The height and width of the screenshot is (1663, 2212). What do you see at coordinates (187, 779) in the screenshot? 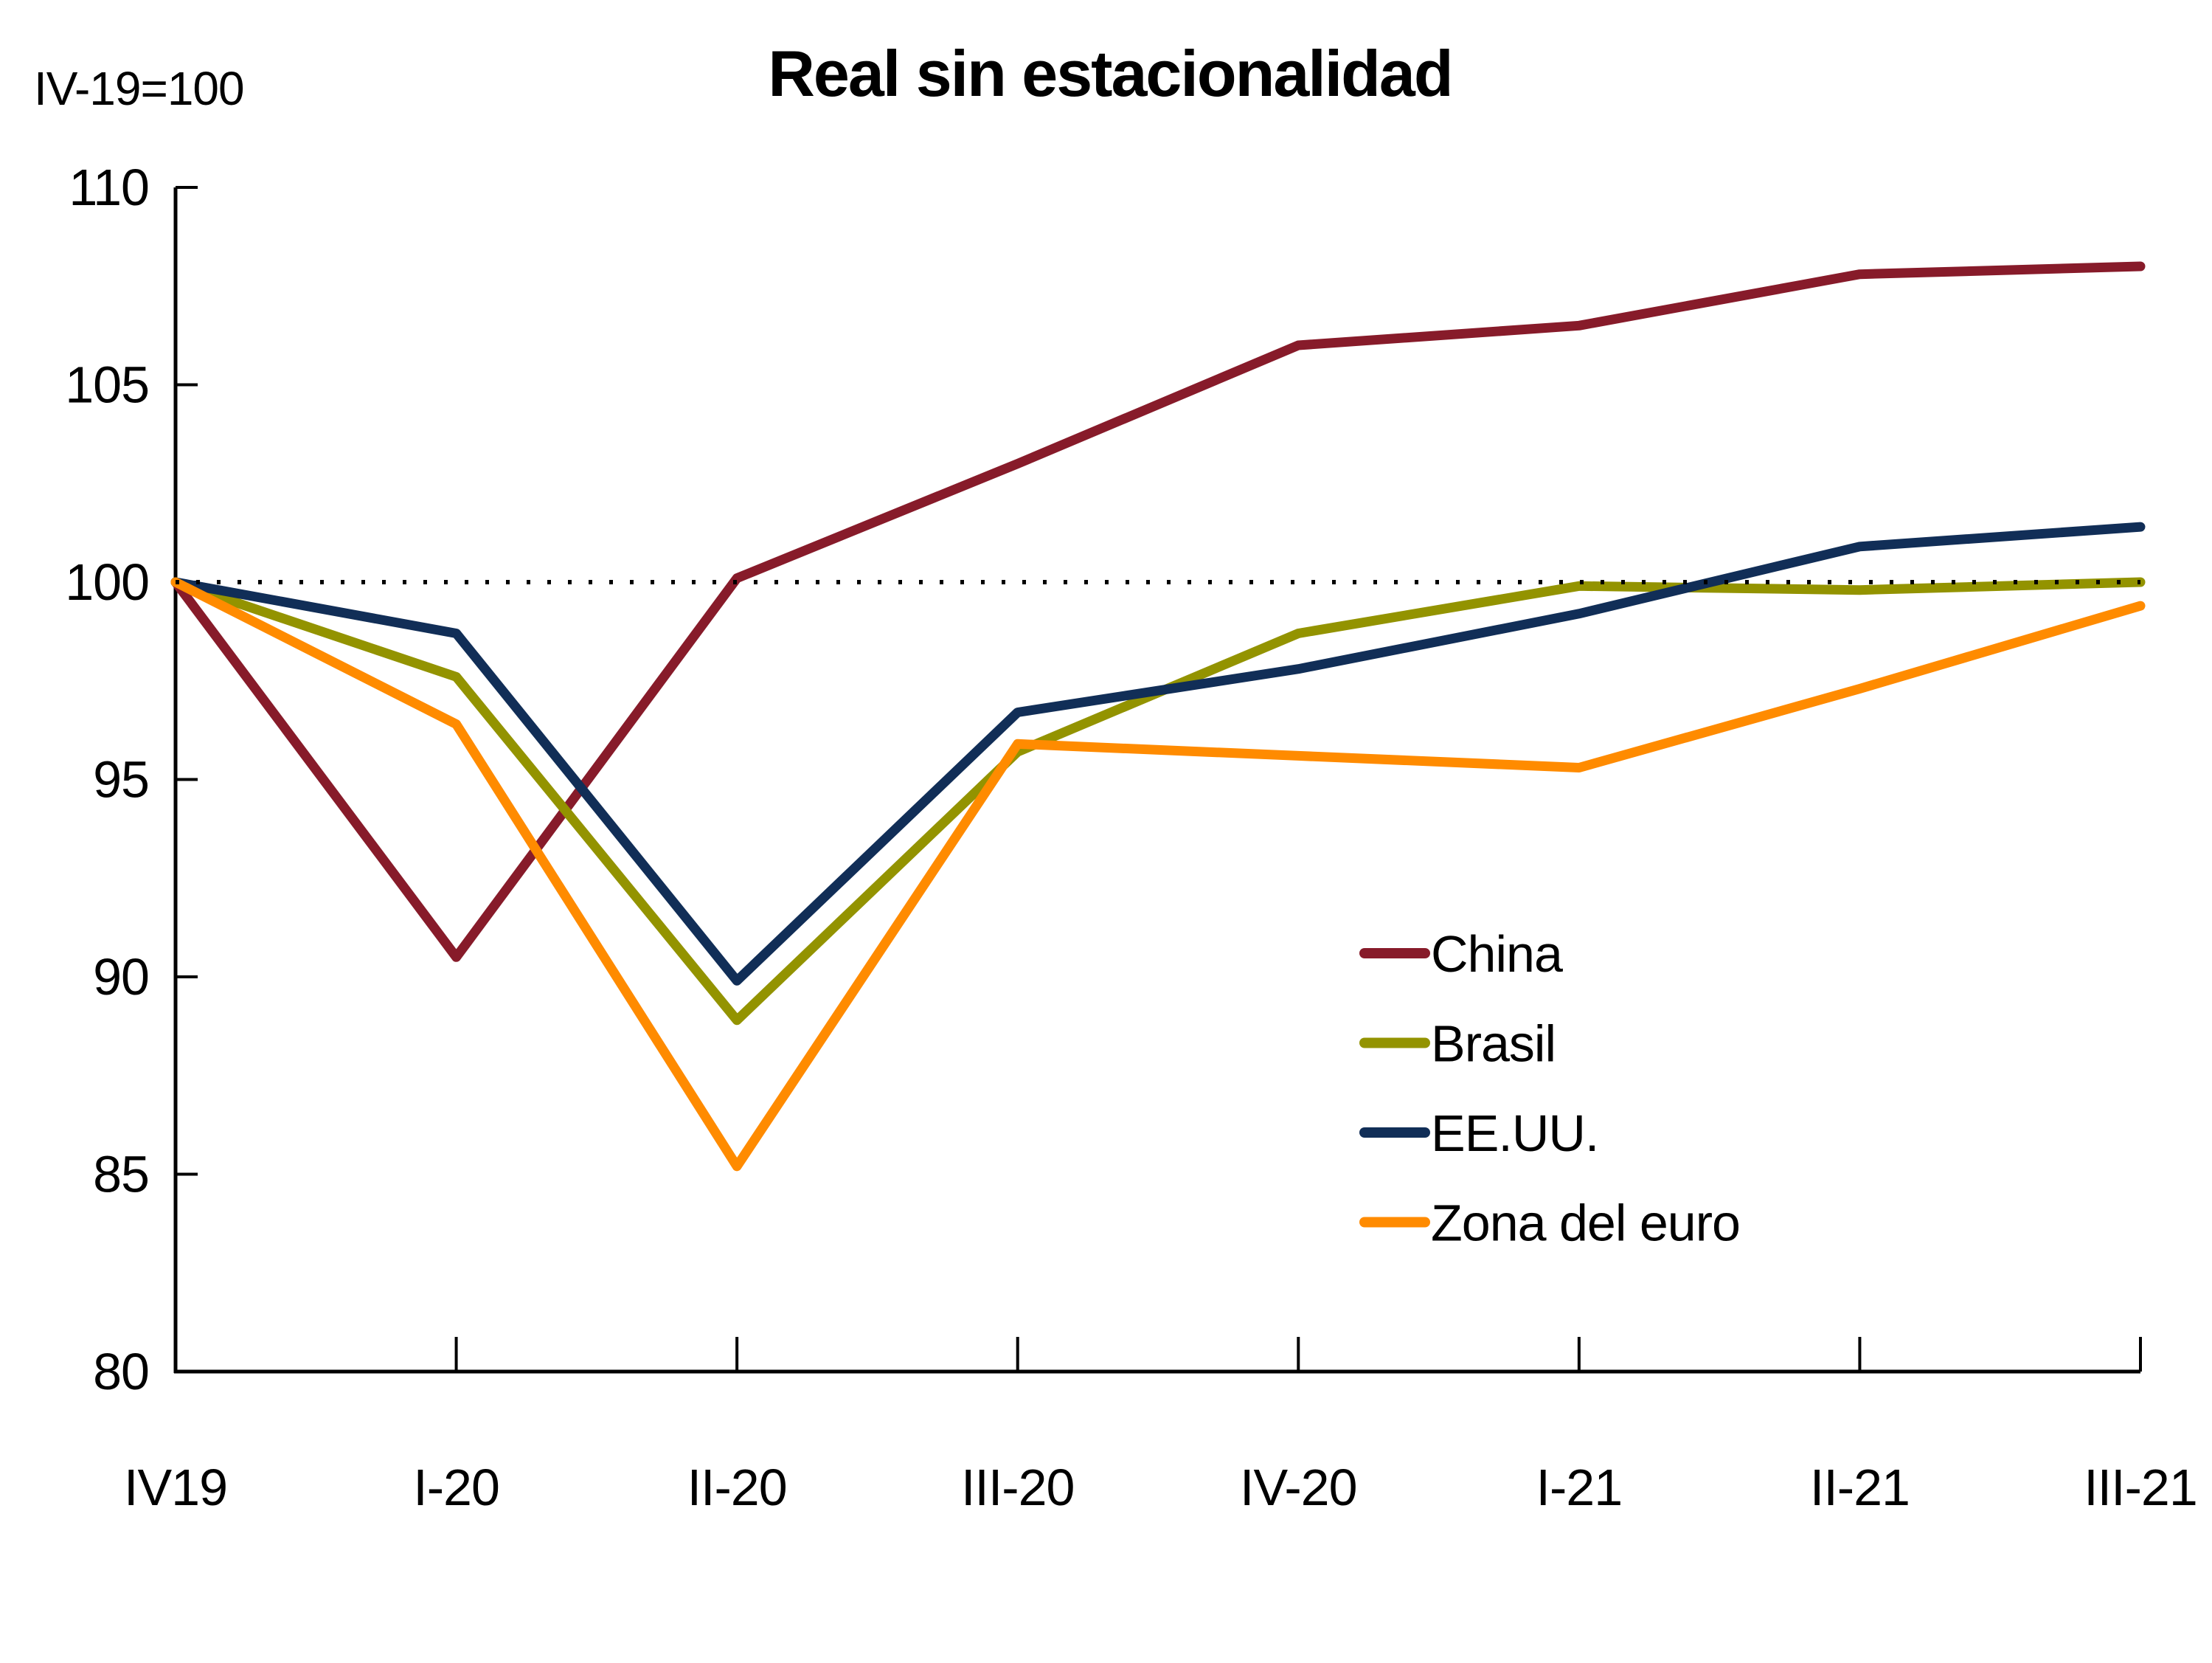
I see `y-axis-ticks` at bounding box center [187, 779].